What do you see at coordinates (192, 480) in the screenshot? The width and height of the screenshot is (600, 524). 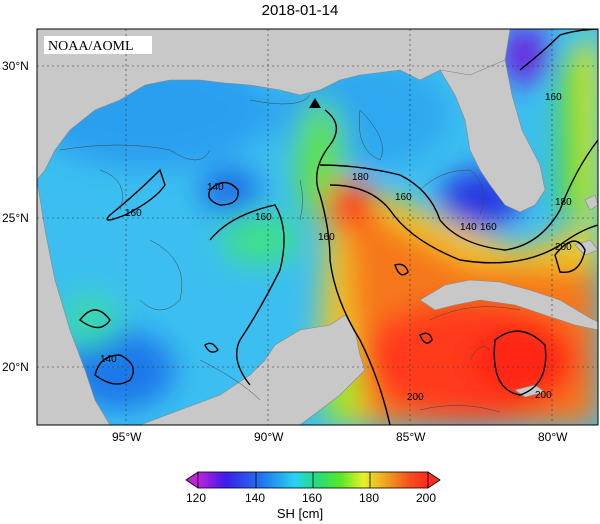 I see `colorbar-low-arrow` at bounding box center [192, 480].